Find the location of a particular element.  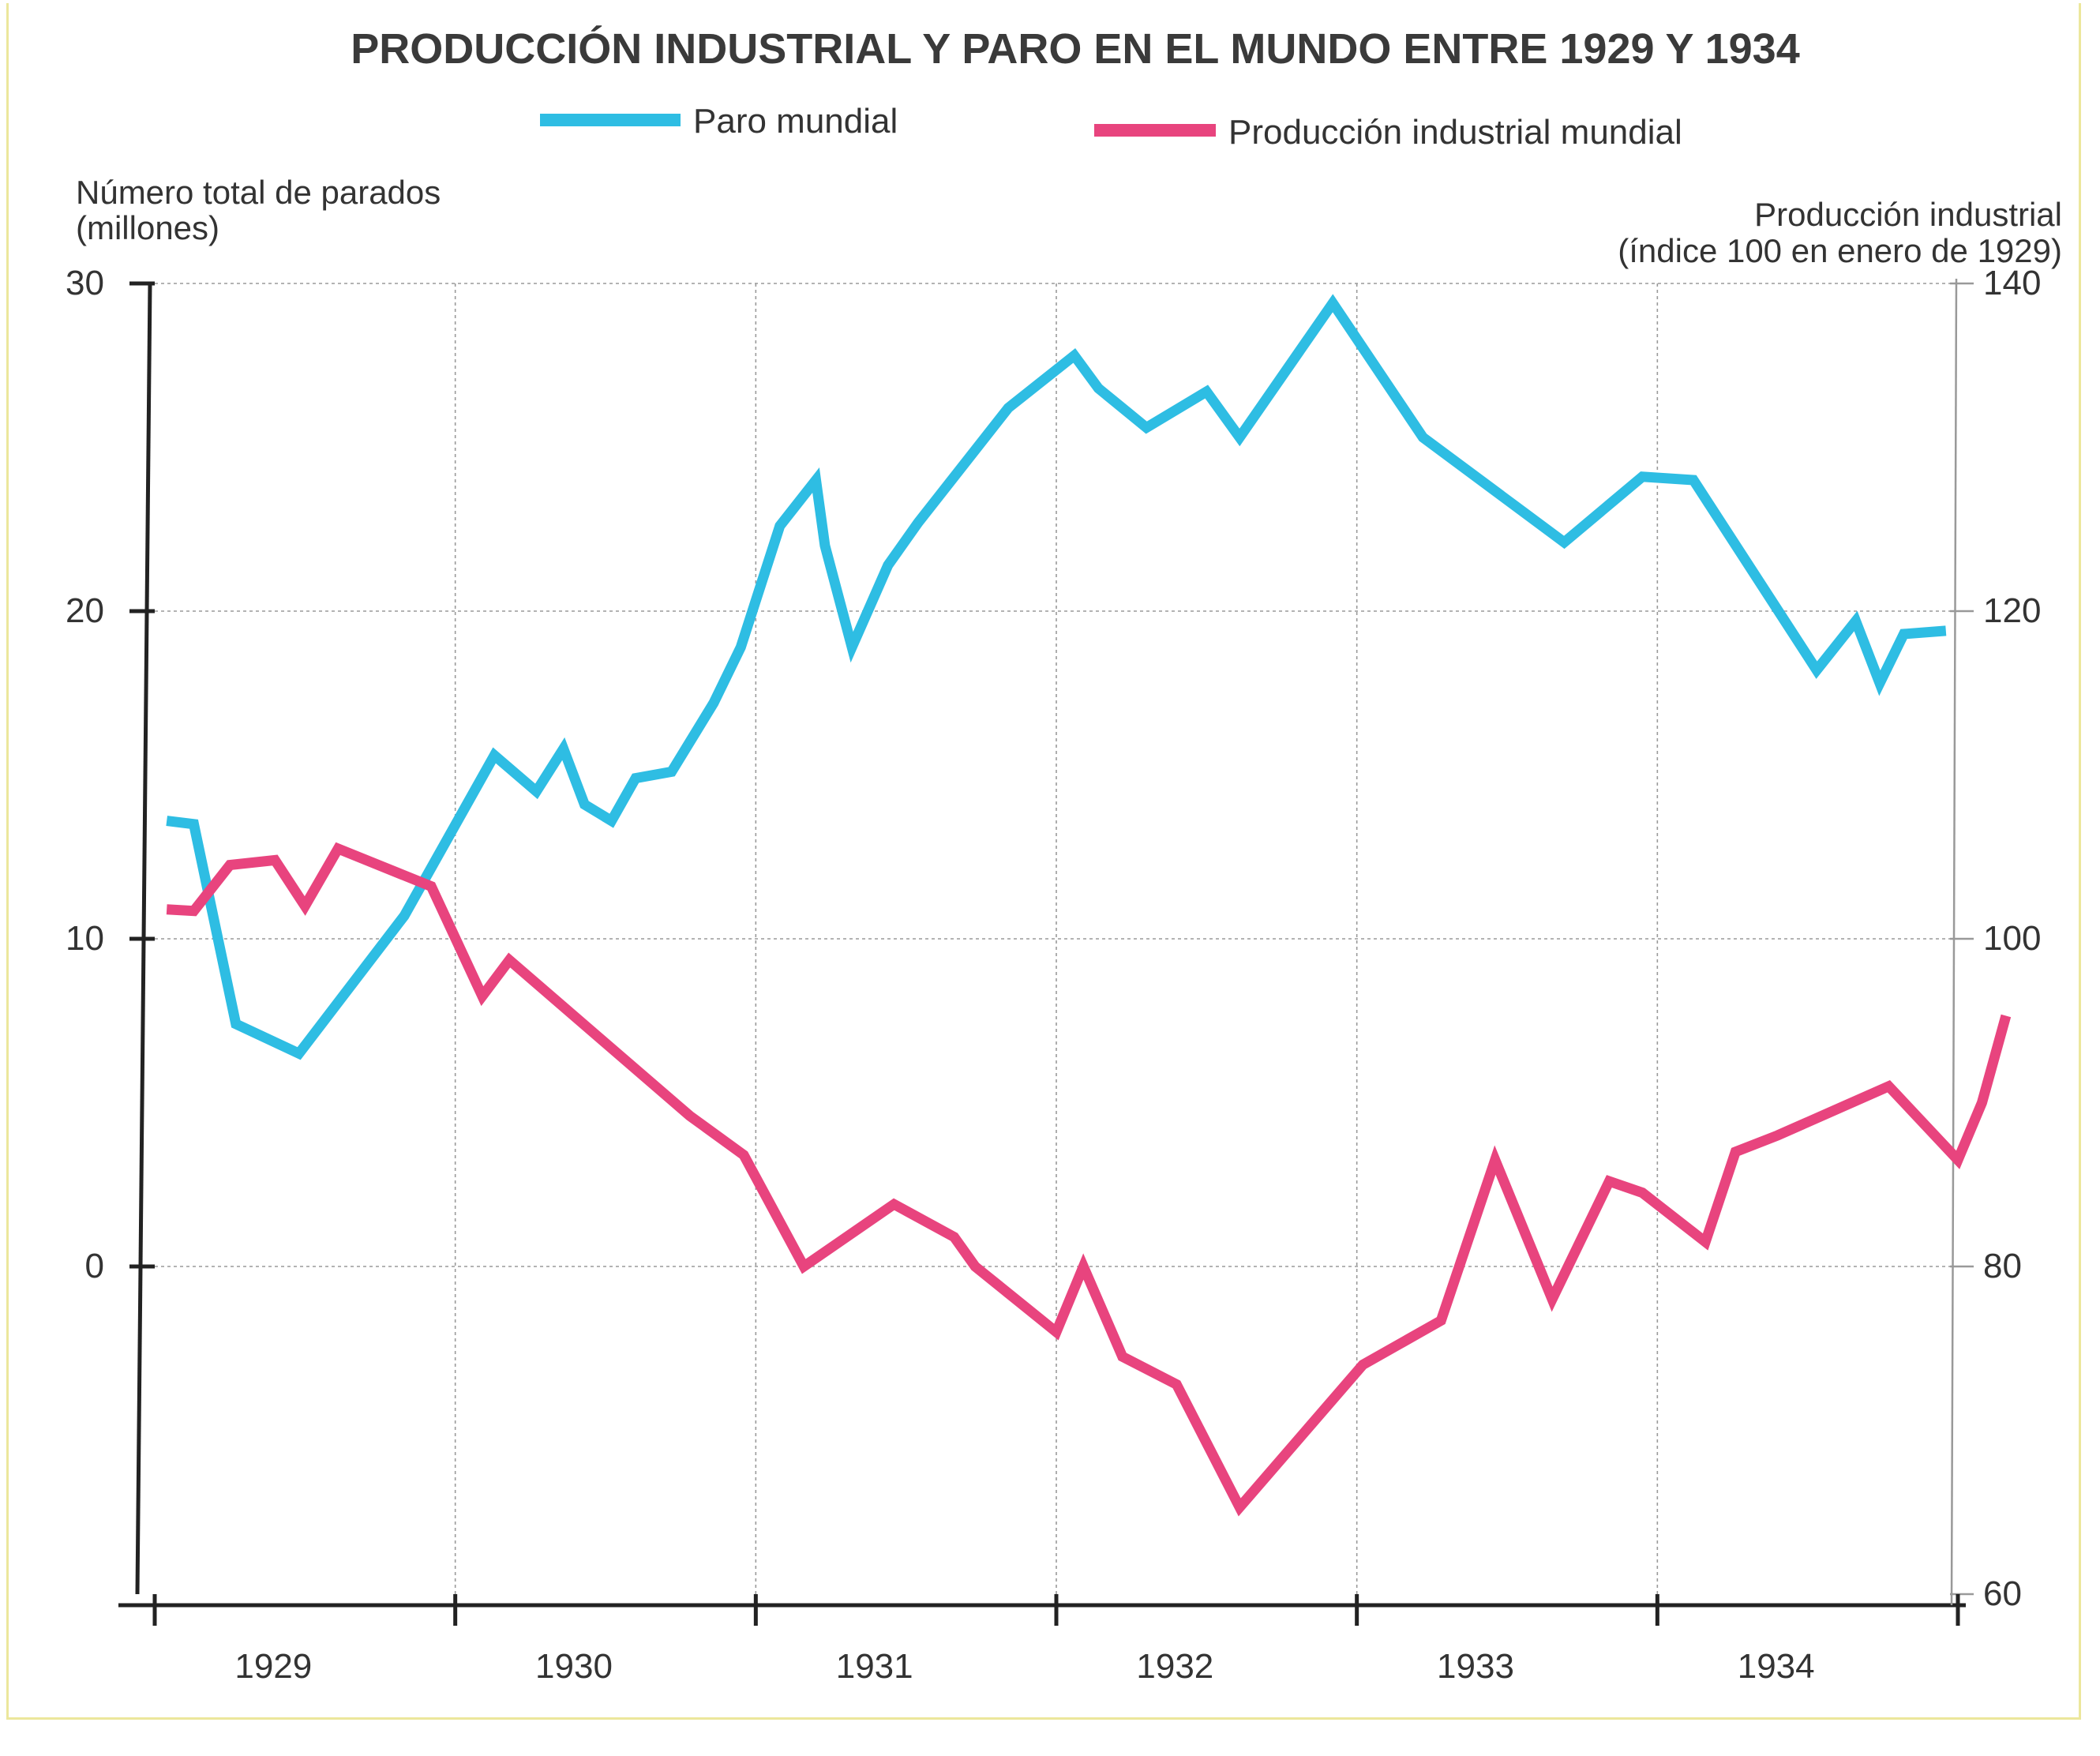

x-tick-label-1931: 1931 is located at coordinates (874, 1666).